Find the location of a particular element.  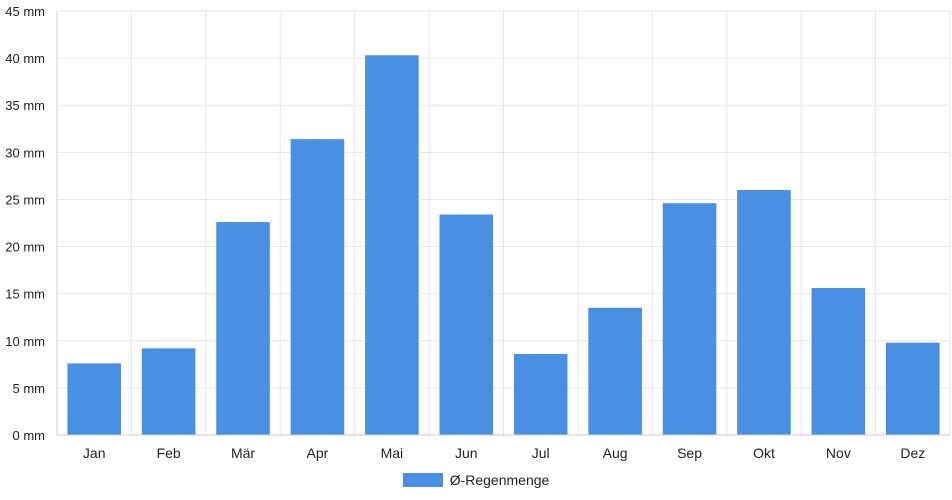

y-tick-label: 25 mm is located at coordinates (25, 199).